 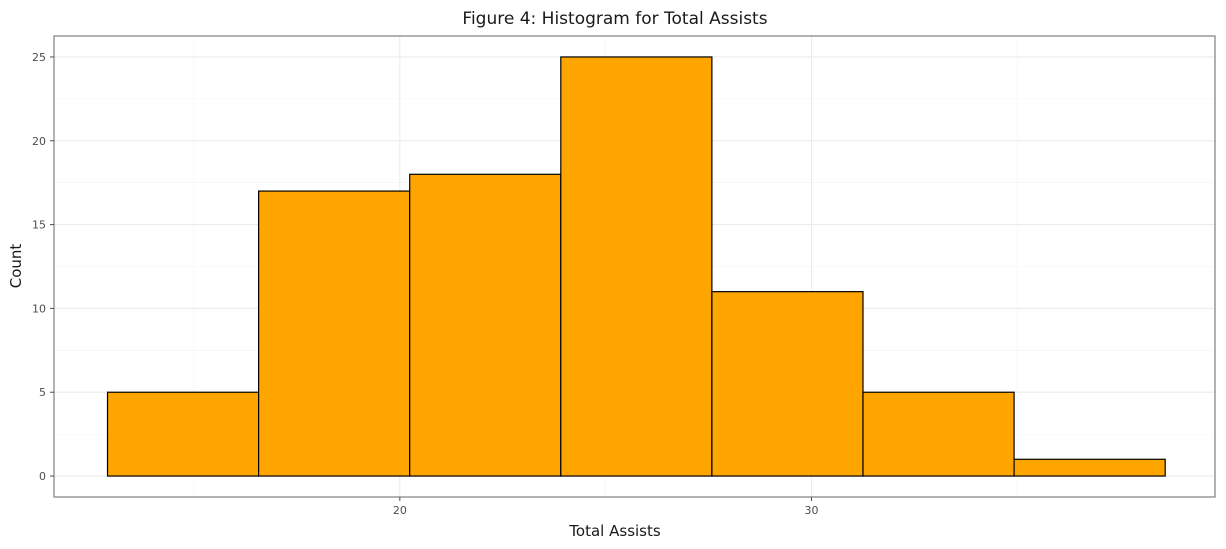 I want to click on x-tick-label: 30, so click(x=812, y=510).